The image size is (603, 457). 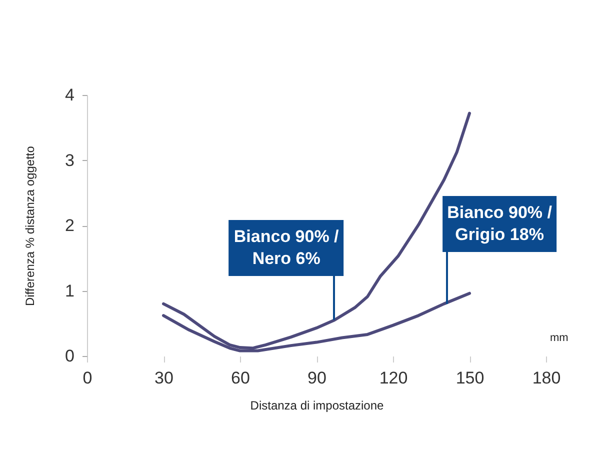 I want to click on y-tick-label: 1, so click(x=69, y=290).